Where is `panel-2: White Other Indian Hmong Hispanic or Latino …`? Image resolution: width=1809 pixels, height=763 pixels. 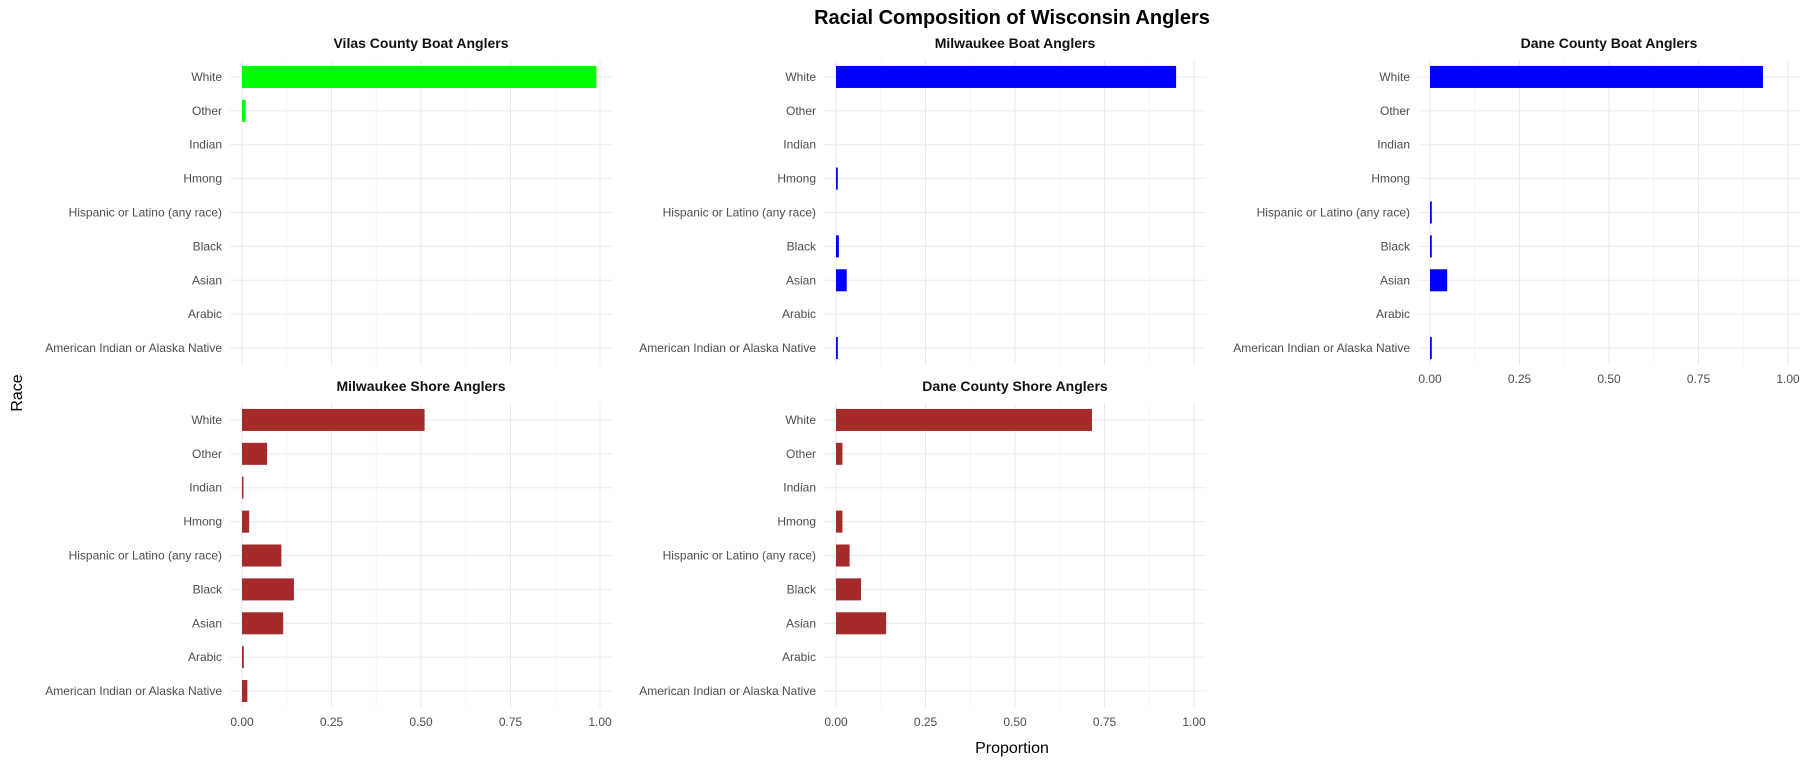
panel-2: White Other Indian Hmong Hispanic or Latino … is located at coordinates (922, 200).